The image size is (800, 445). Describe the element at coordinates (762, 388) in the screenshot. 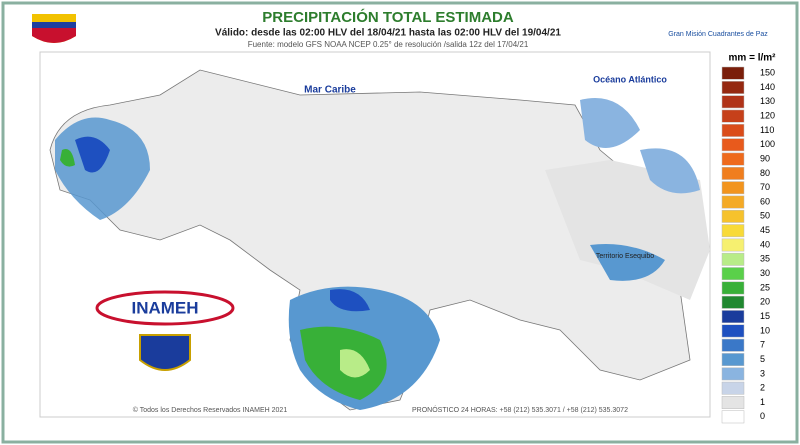

I see `legend-label: 2` at that location.